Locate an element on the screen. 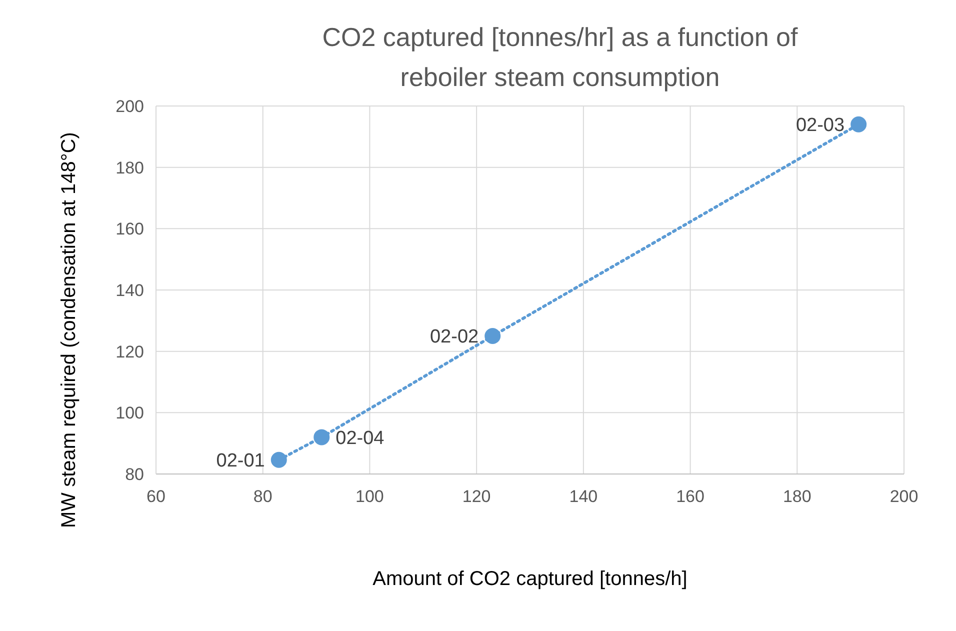  chart-title: CO2 captured [tonnes/hr] as a function of reboiler steam consumption is located at coordinates (560, 57).